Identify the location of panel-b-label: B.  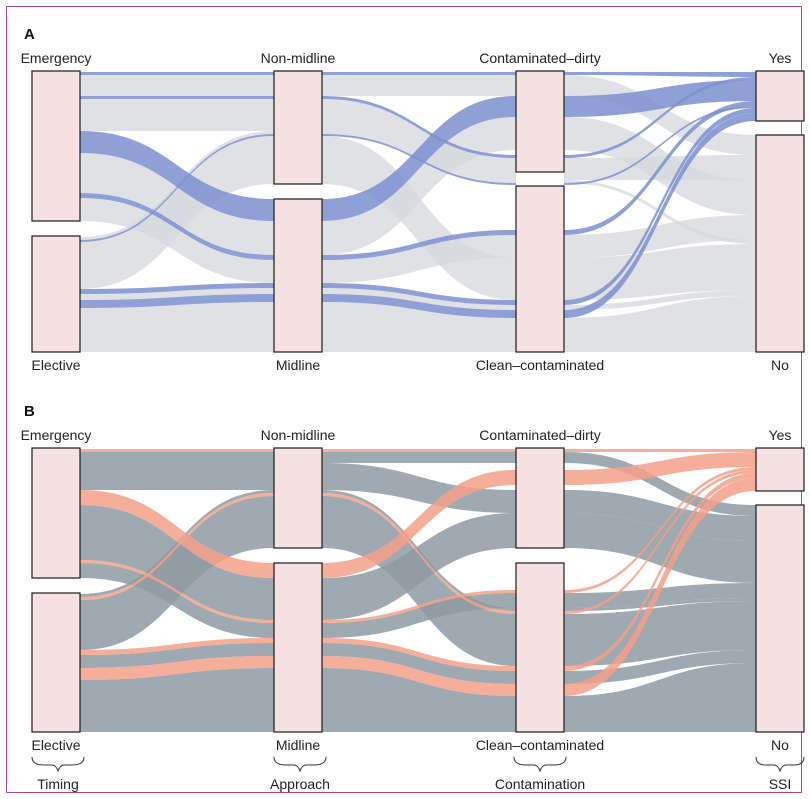
(29, 411).